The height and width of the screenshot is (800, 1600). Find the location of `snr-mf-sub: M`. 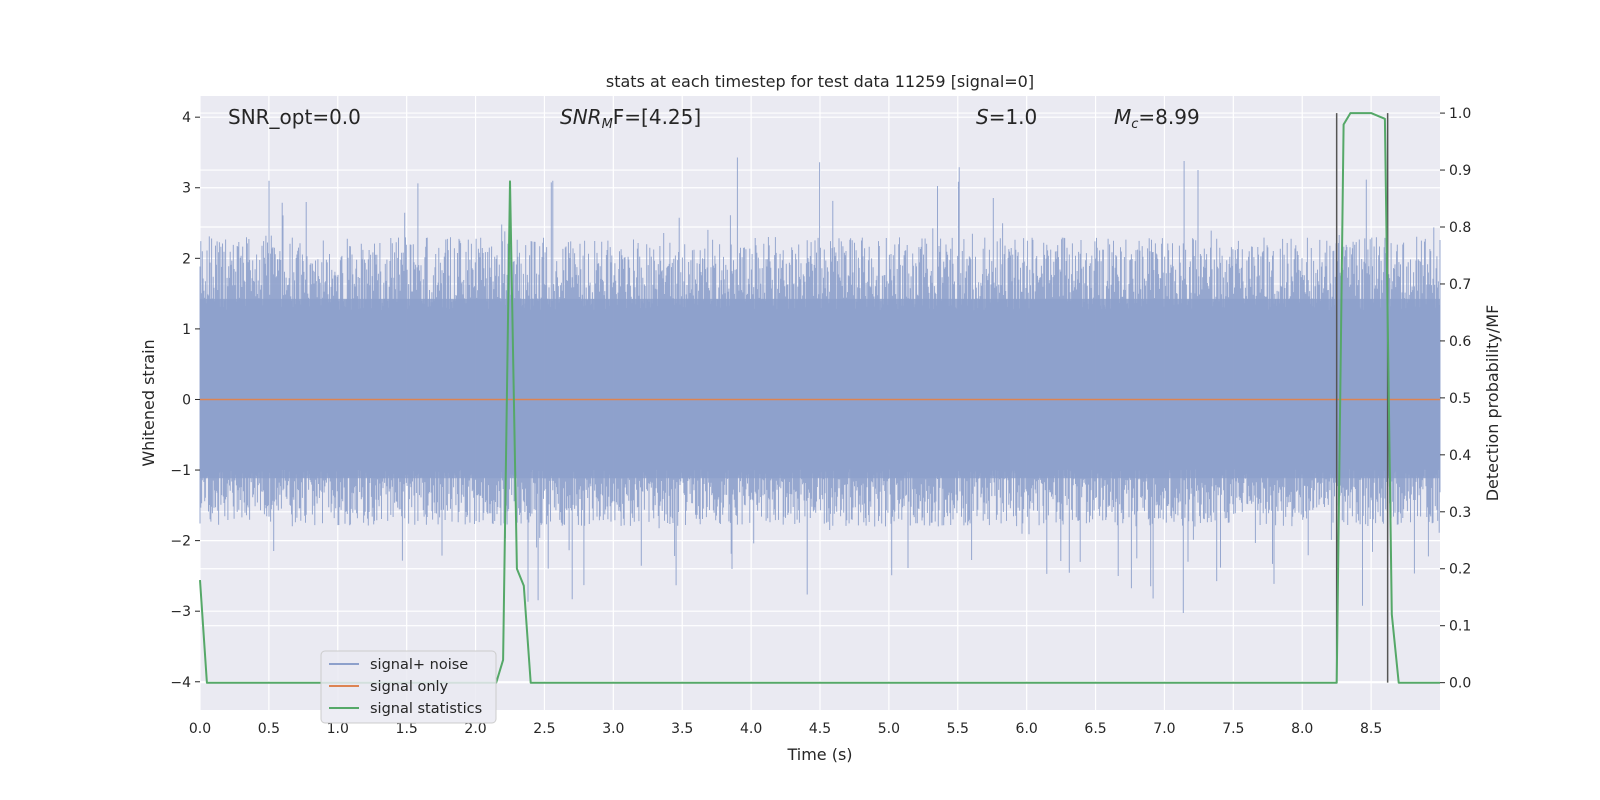

snr-mf-sub: M is located at coordinates (607, 124).